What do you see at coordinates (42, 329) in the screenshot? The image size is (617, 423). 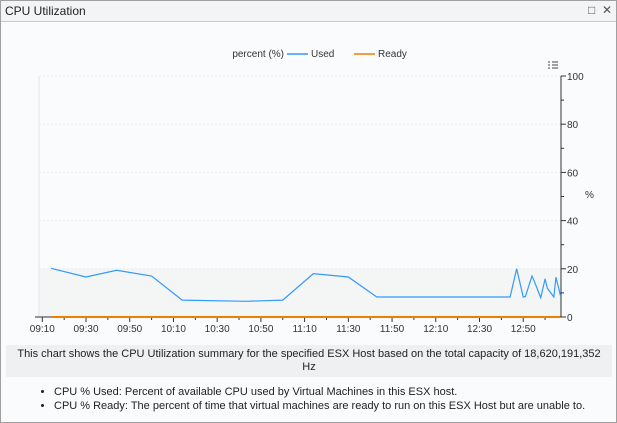 I see `x-tick-label: 09:10` at bounding box center [42, 329].